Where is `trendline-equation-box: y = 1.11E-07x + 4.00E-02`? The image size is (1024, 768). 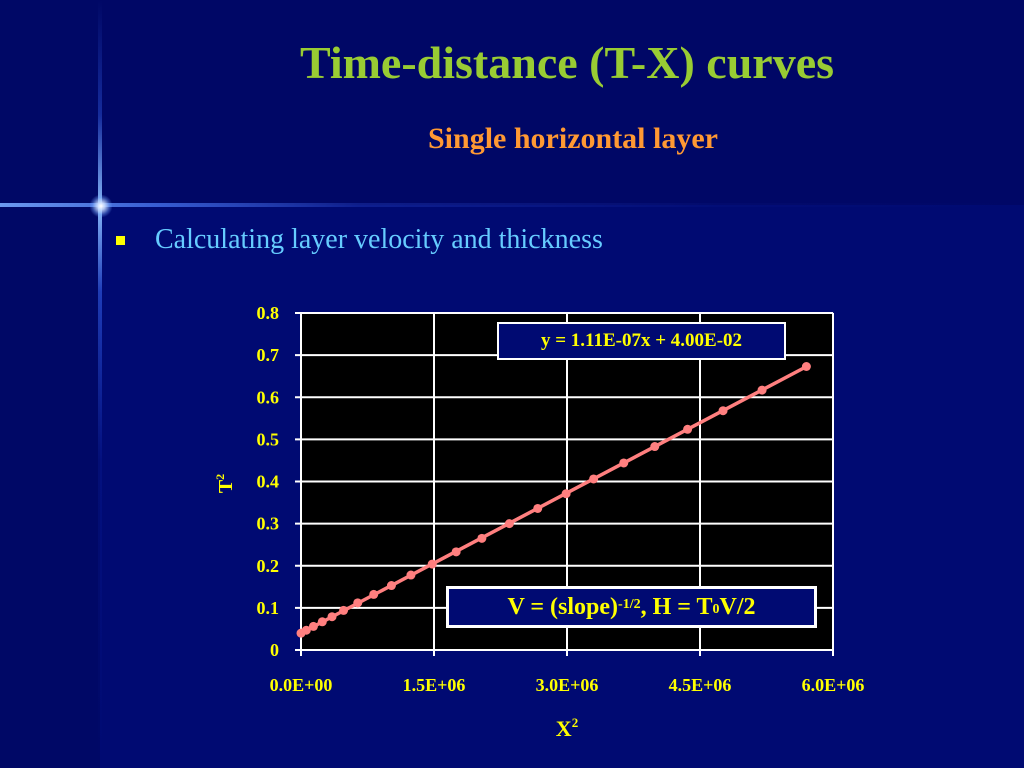
trendline-equation-box: y = 1.11E-07x + 4.00E-02 is located at coordinates (641, 341).